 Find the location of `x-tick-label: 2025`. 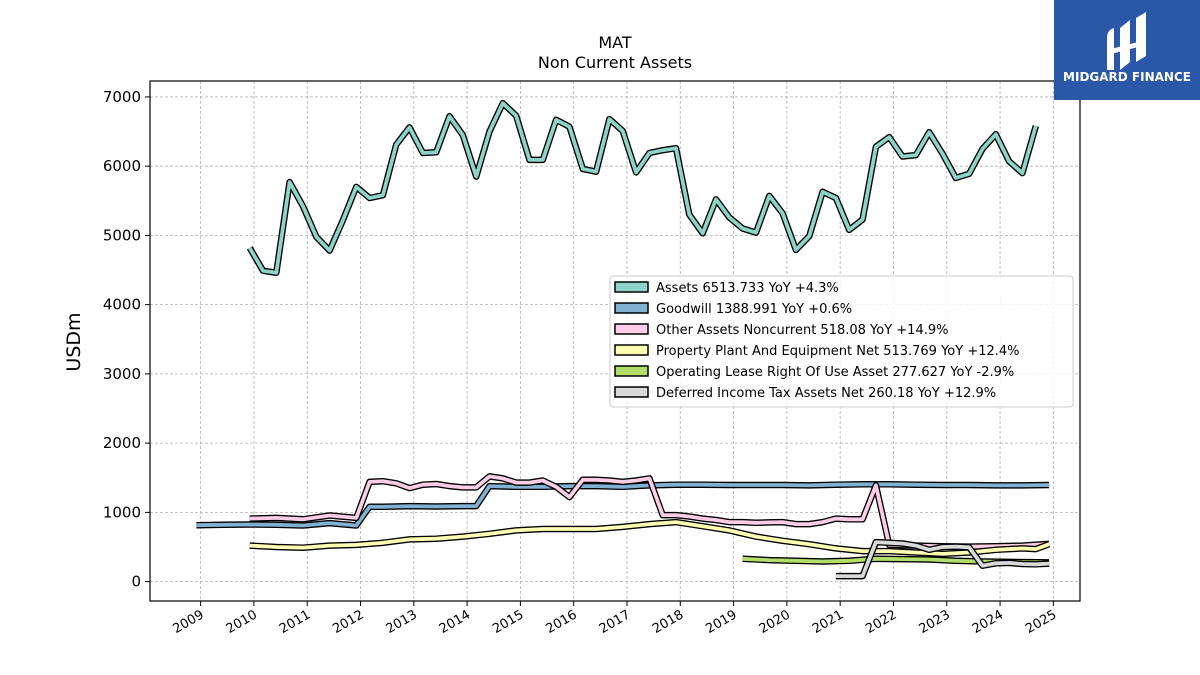

x-tick-label: 2025 is located at coordinates (1041, 622).